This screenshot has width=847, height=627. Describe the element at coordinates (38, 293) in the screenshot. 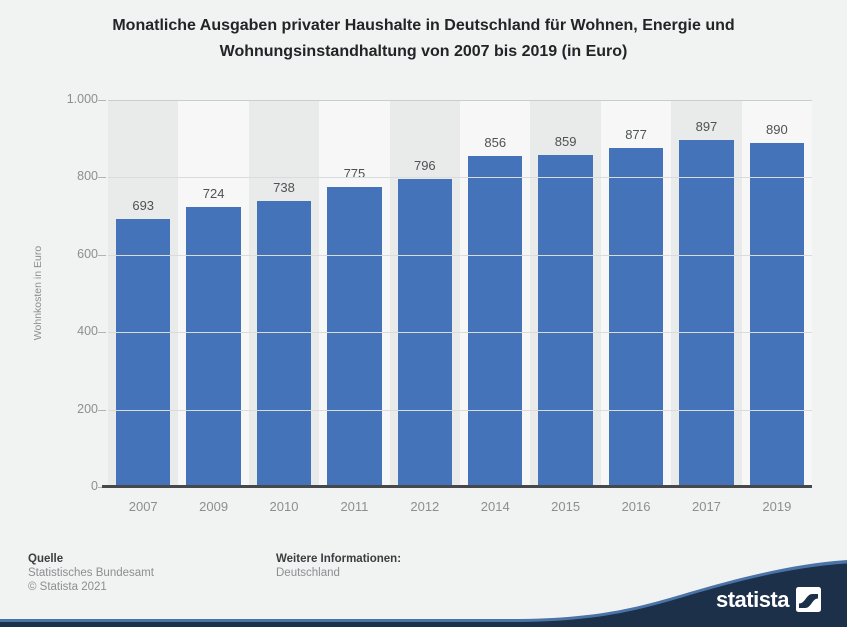

I see `y-axis-title: Wohnkosten in Euro` at that location.